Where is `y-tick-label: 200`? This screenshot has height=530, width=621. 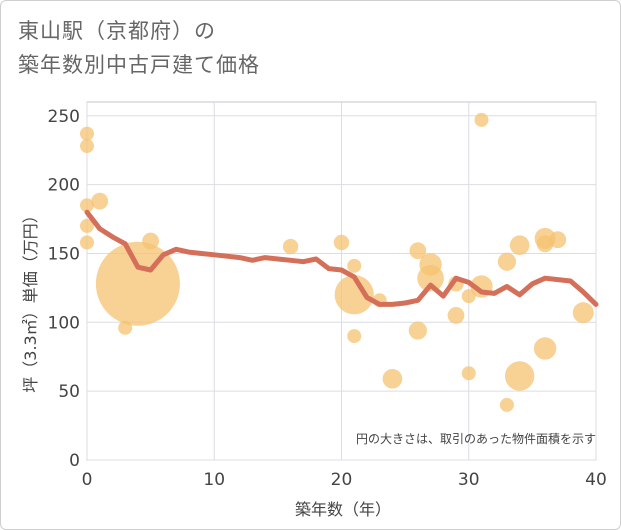 y-tick-label: 200 is located at coordinates (64, 186).